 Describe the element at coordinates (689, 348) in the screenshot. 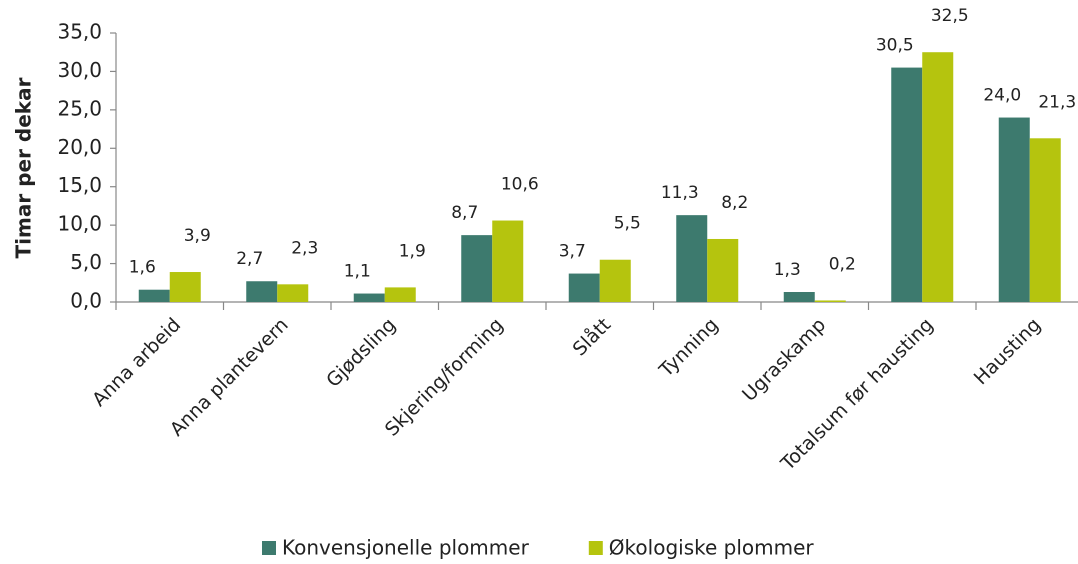

I see `x-tick-label: Tynning` at that location.